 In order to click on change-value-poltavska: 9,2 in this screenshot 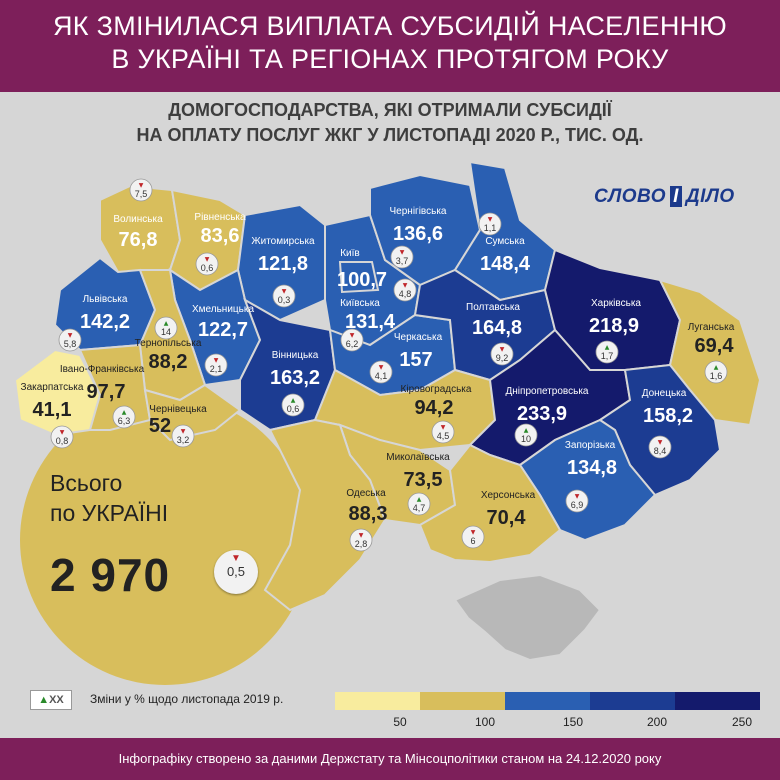, I will do `click(502, 358)`.